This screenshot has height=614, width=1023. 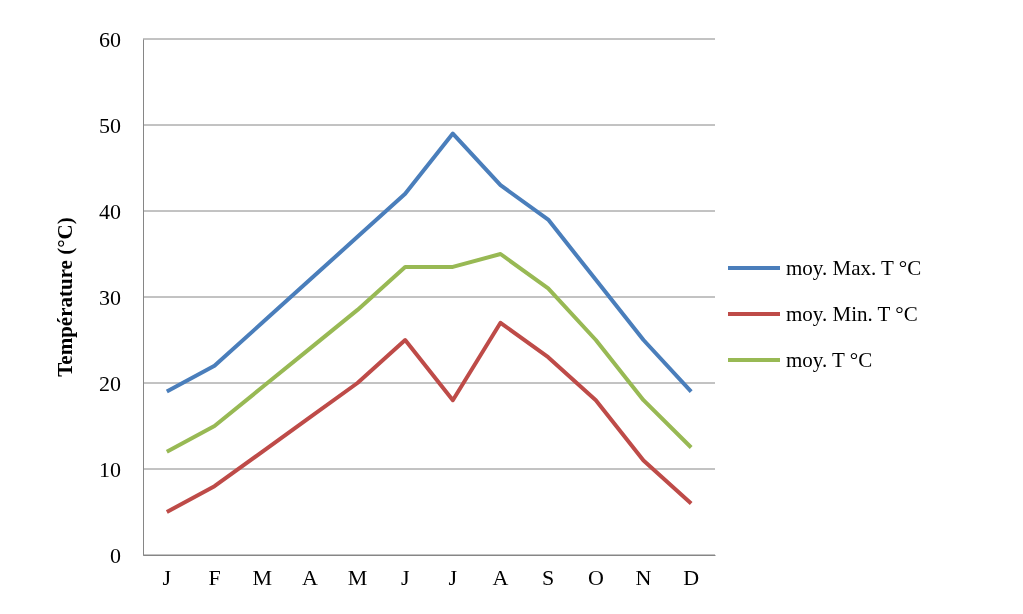 I want to click on y-tick-label: 40, so click(x=110, y=211).